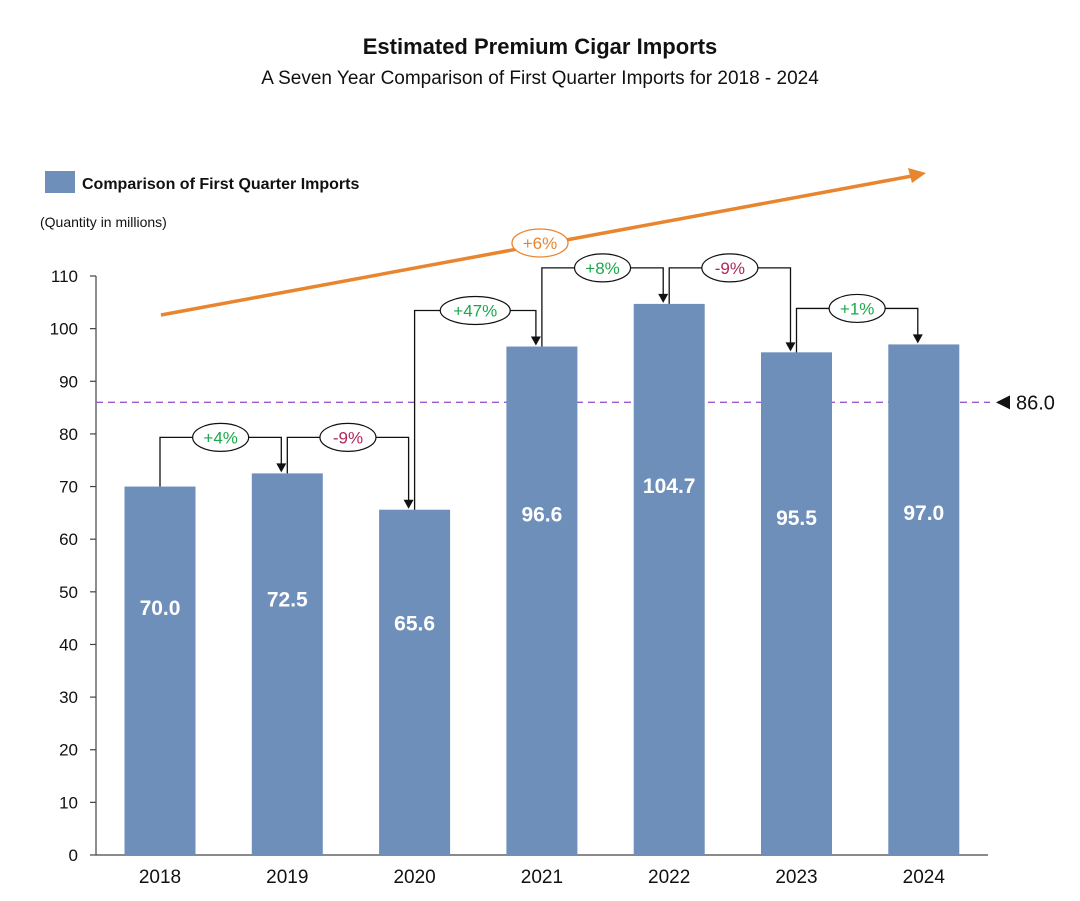  Describe the element at coordinates (287, 599) in the screenshot. I see `bar-value-label: 72.5` at that location.